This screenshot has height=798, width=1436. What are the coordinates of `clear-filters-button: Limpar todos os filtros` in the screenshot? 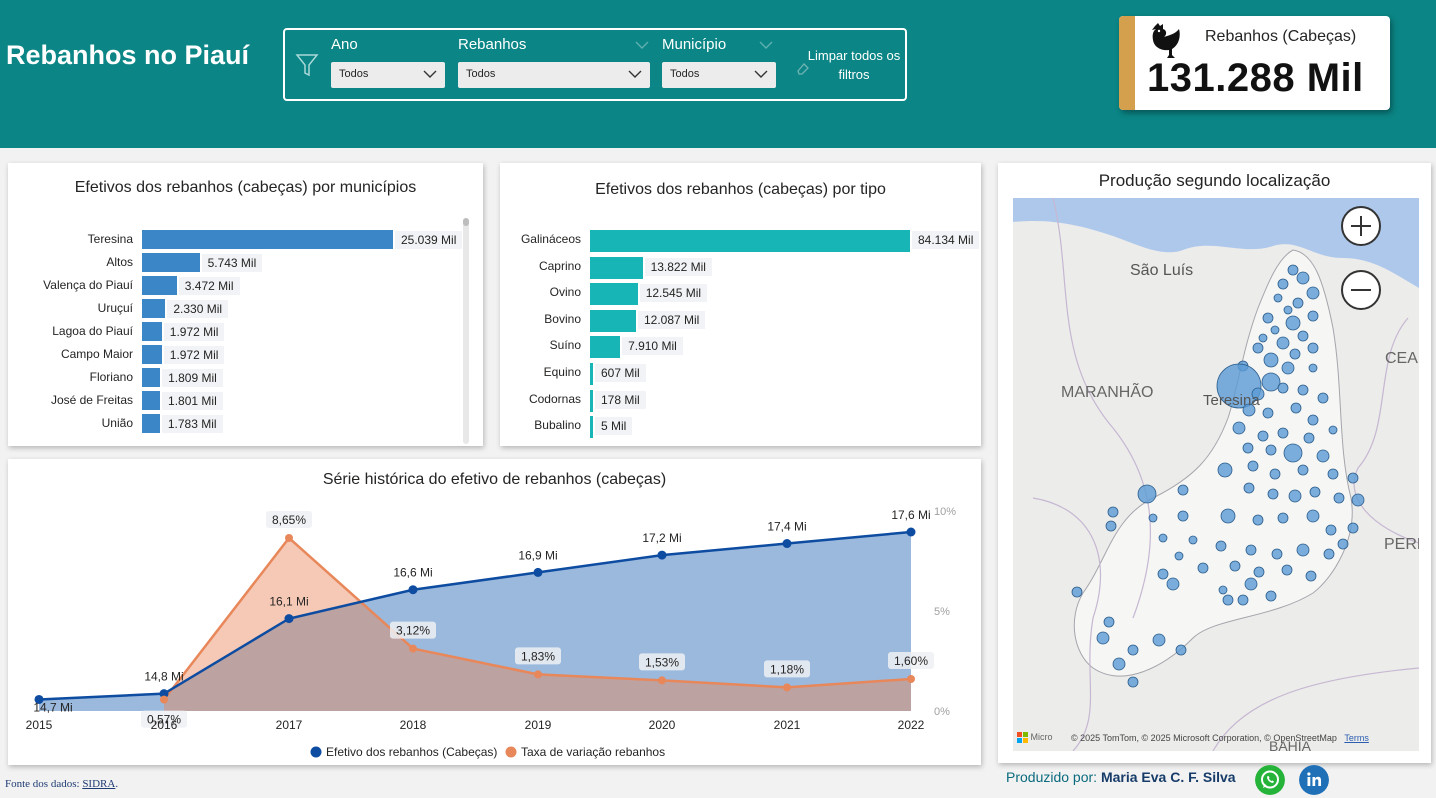 It's located at (849, 65).